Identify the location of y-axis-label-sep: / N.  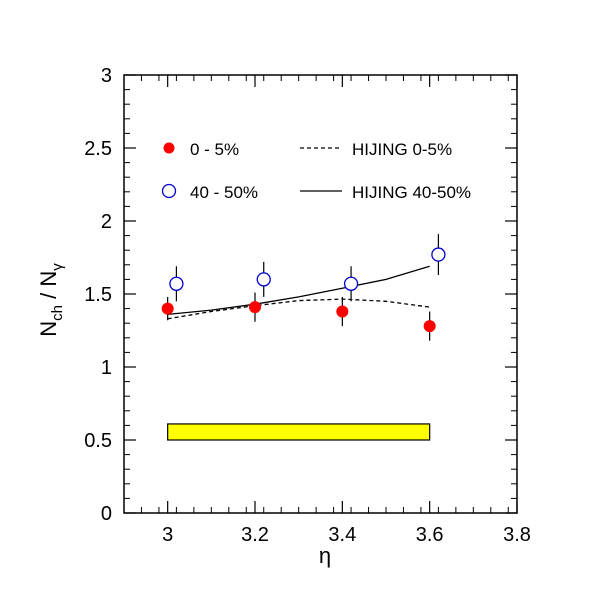
(48, 288).